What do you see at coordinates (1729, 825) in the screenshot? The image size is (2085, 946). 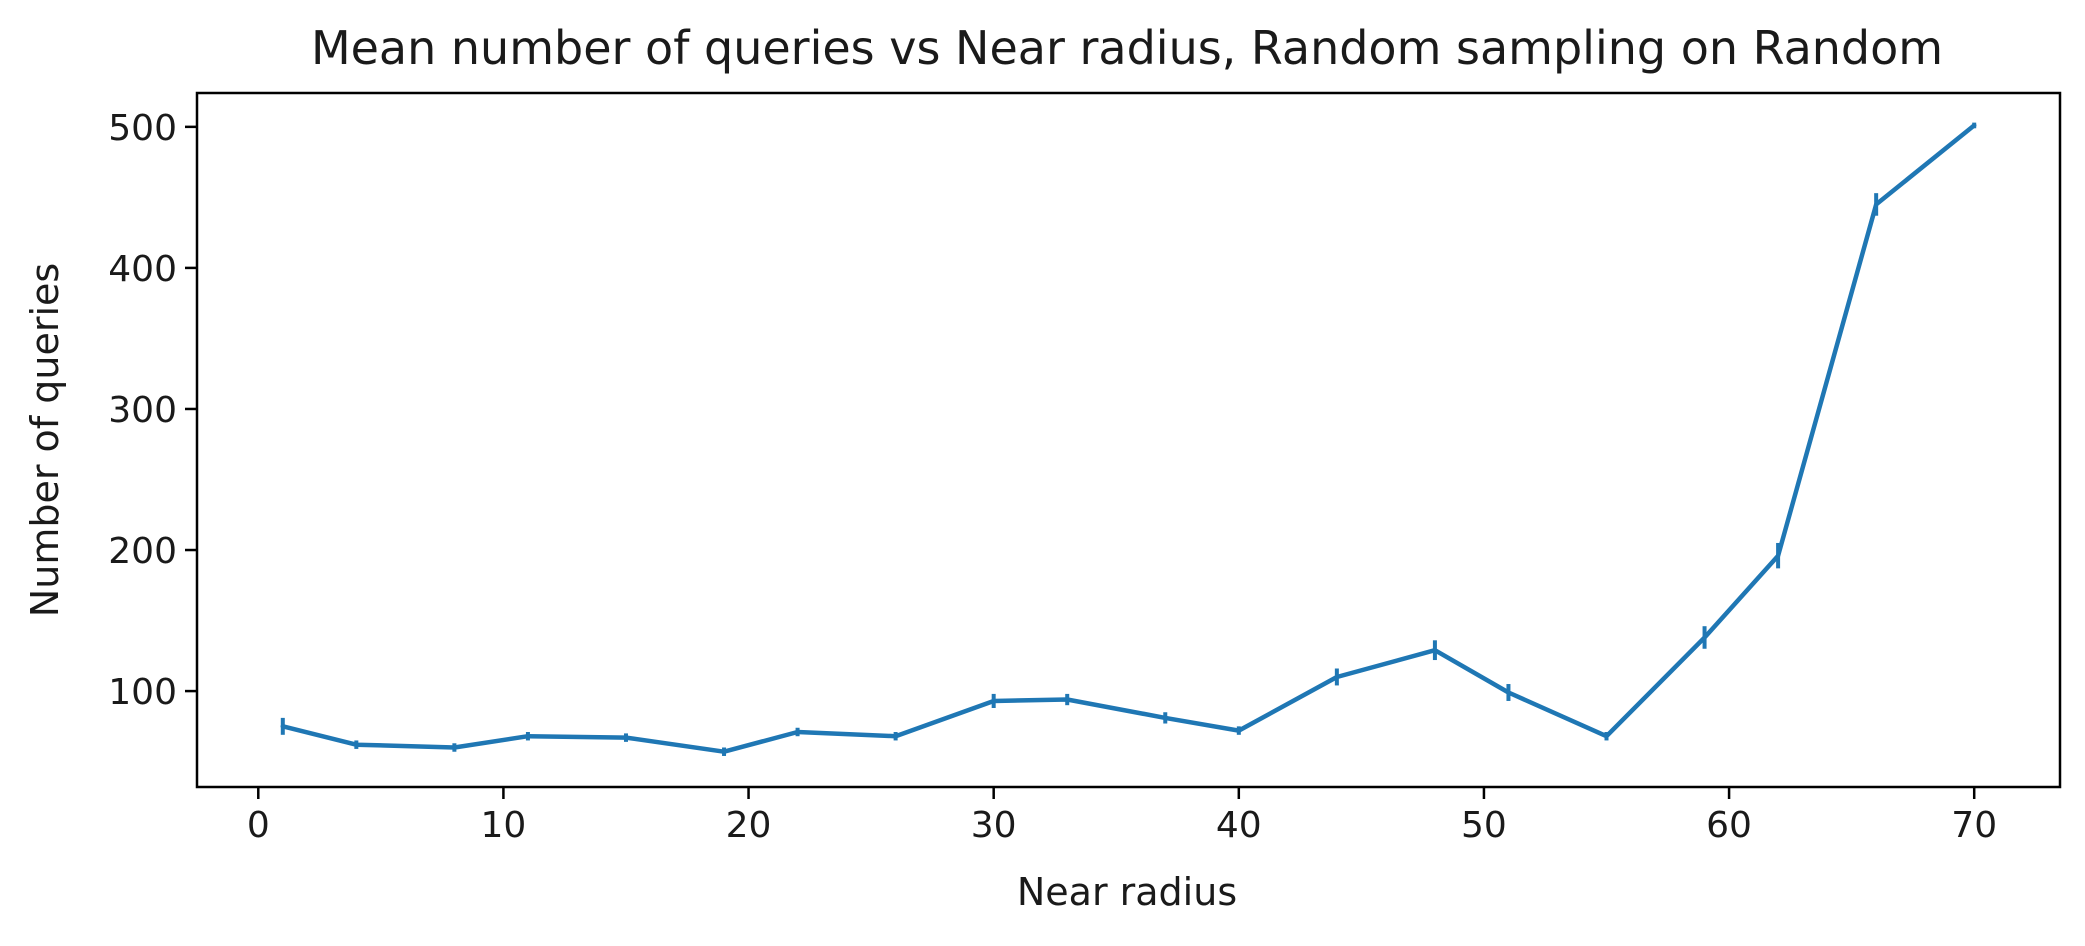 I see `x-tick-label: 60` at bounding box center [1729, 825].